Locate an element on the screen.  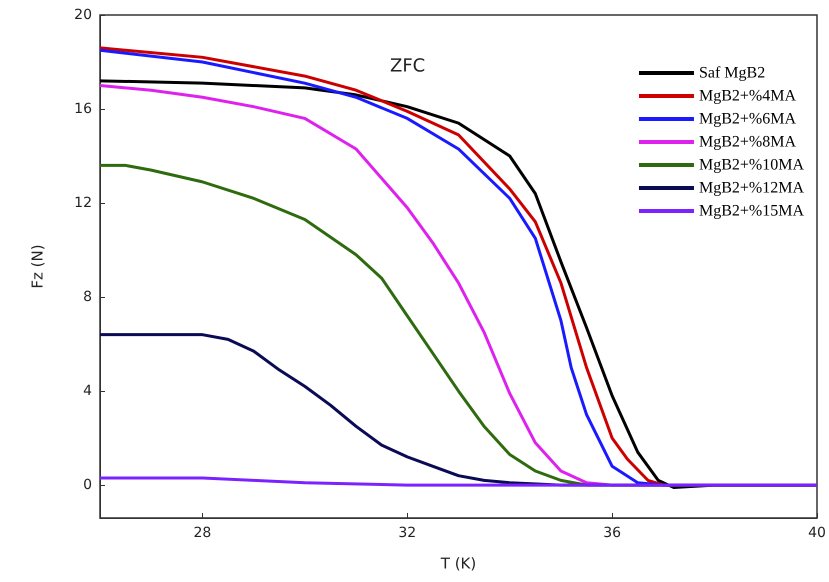
x-tick-label: 32 is located at coordinates (407, 533).